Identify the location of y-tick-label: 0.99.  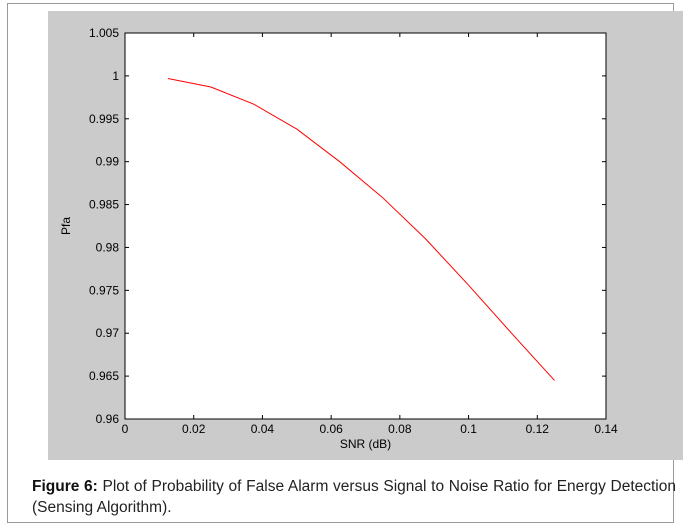
(108, 162).